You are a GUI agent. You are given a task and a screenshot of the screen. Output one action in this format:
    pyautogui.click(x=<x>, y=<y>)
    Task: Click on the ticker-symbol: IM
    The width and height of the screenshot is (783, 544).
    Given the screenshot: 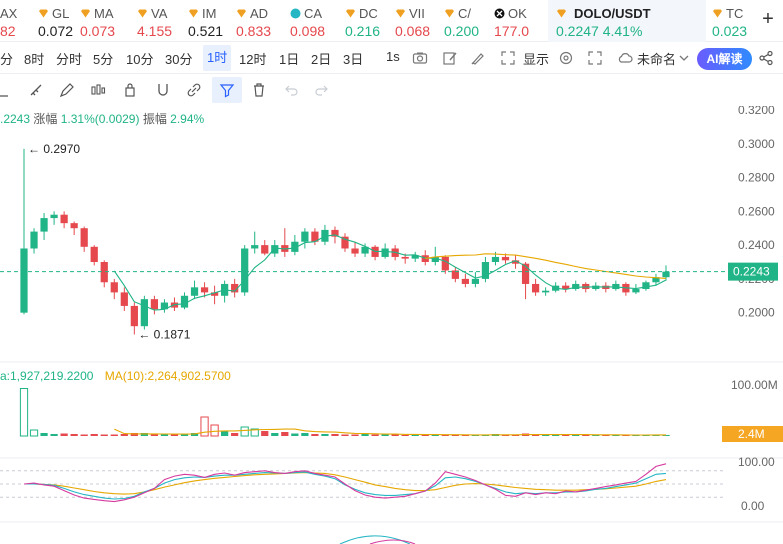 What is the action you would take?
    pyautogui.click(x=209, y=13)
    